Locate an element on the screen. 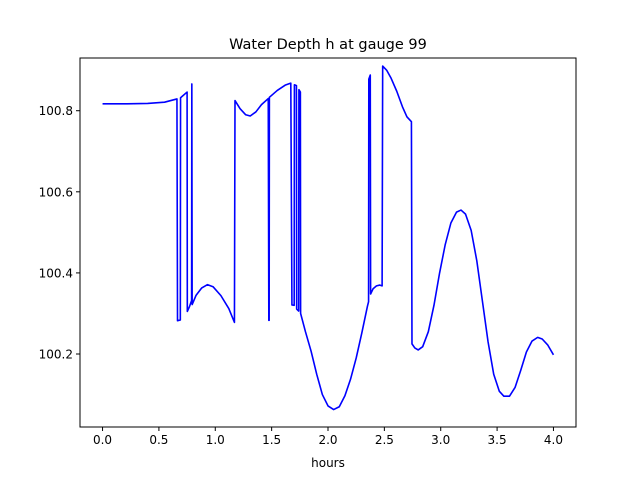 The width and height of the screenshot is (640, 484). x-tick-label: 1.0 is located at coordinates (215, 440).